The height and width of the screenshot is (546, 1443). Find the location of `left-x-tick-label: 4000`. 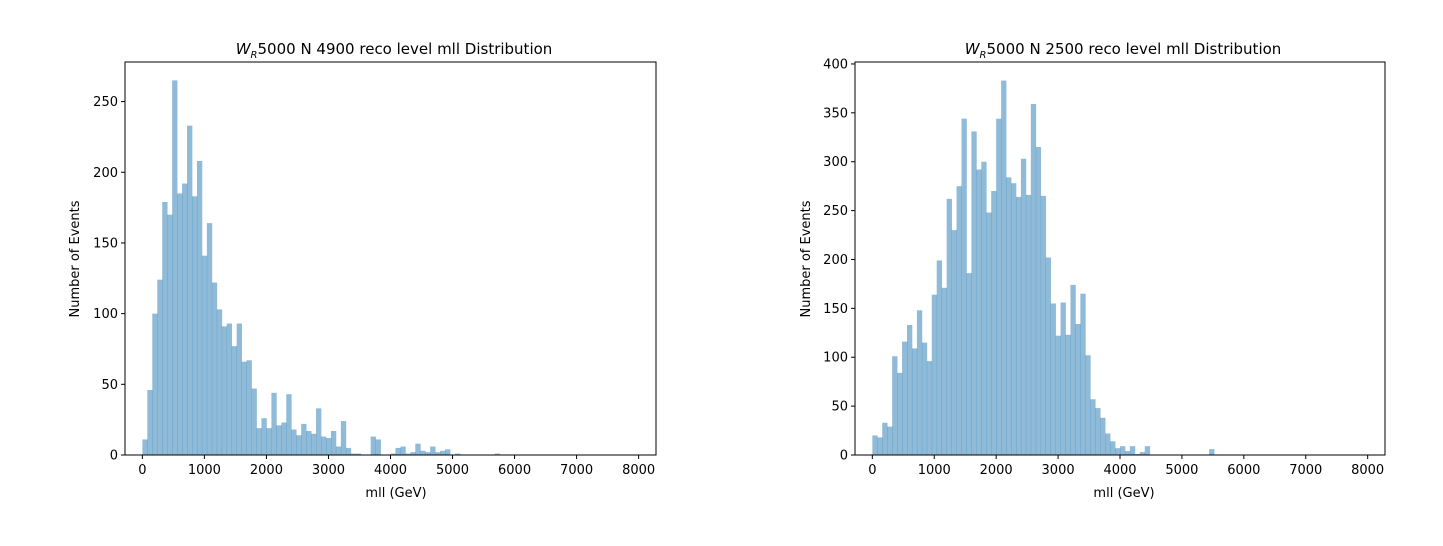

left-x-tick-label: 4000 is located at coordinates (390, 470).